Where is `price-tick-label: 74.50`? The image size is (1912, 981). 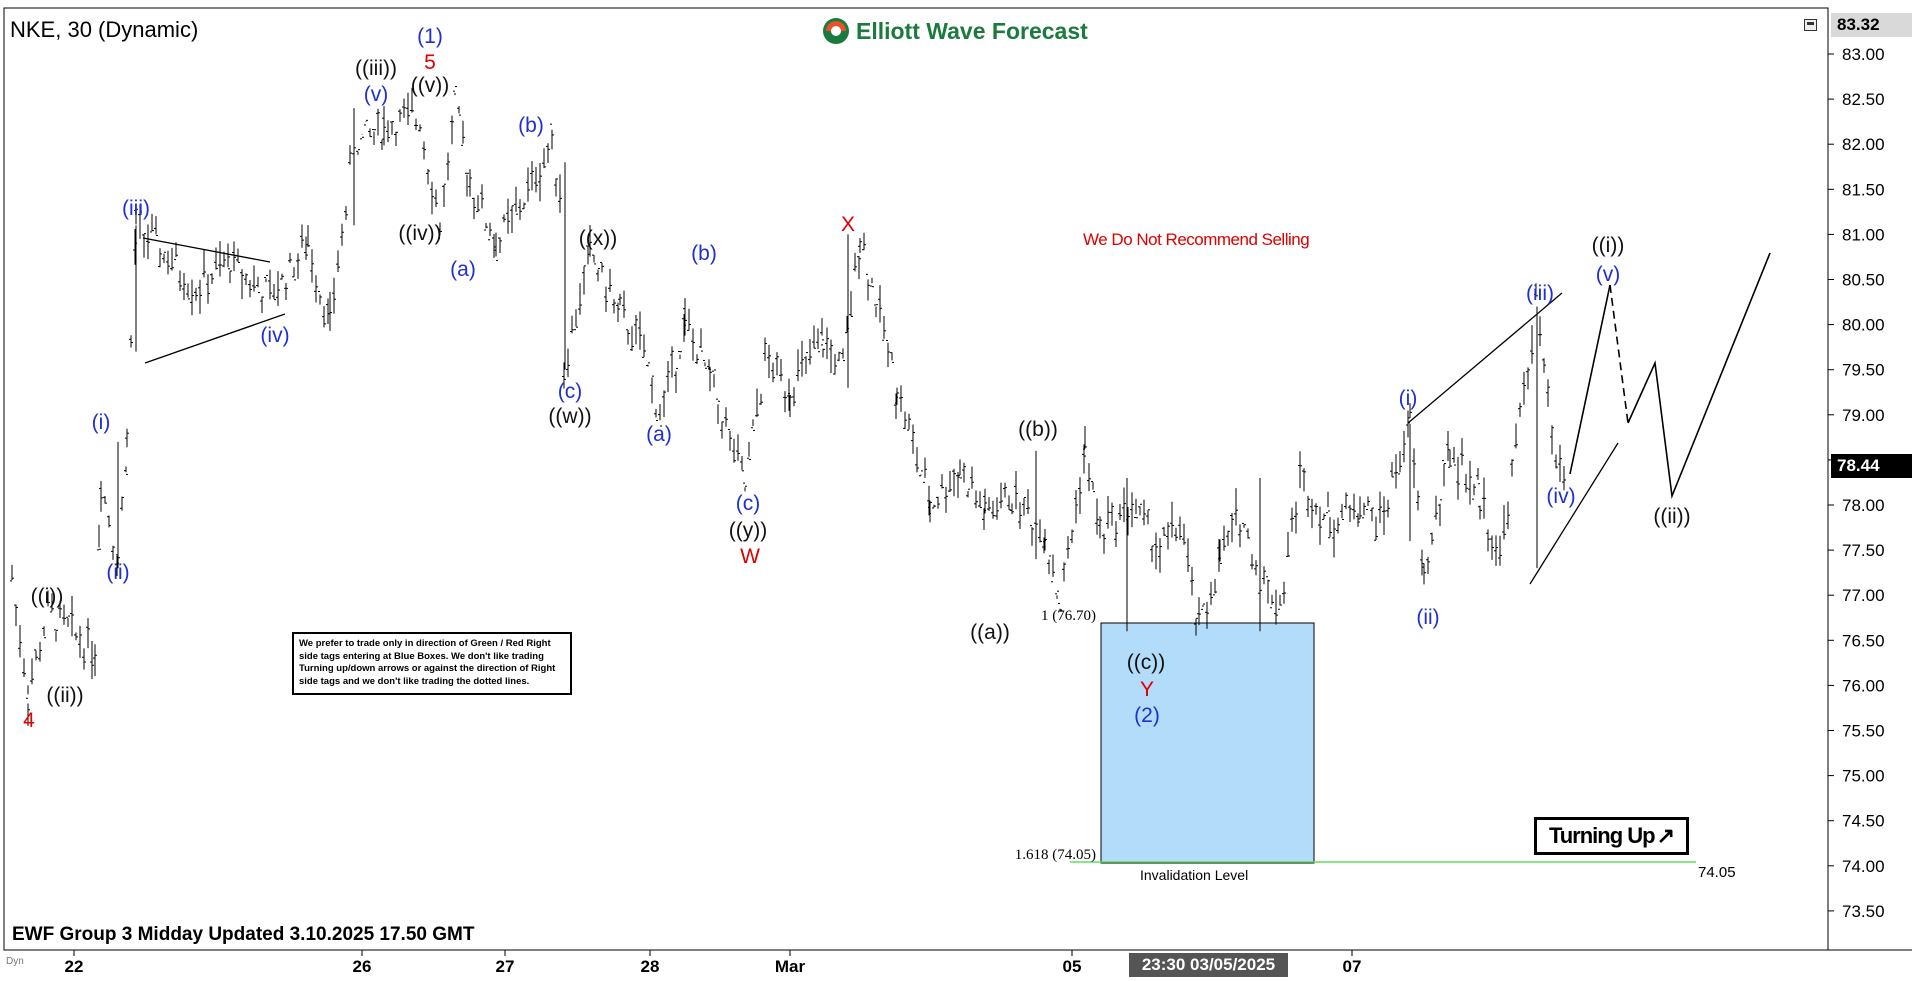
price-tick-label: 74.50 is located at coordinates (1863, 821).